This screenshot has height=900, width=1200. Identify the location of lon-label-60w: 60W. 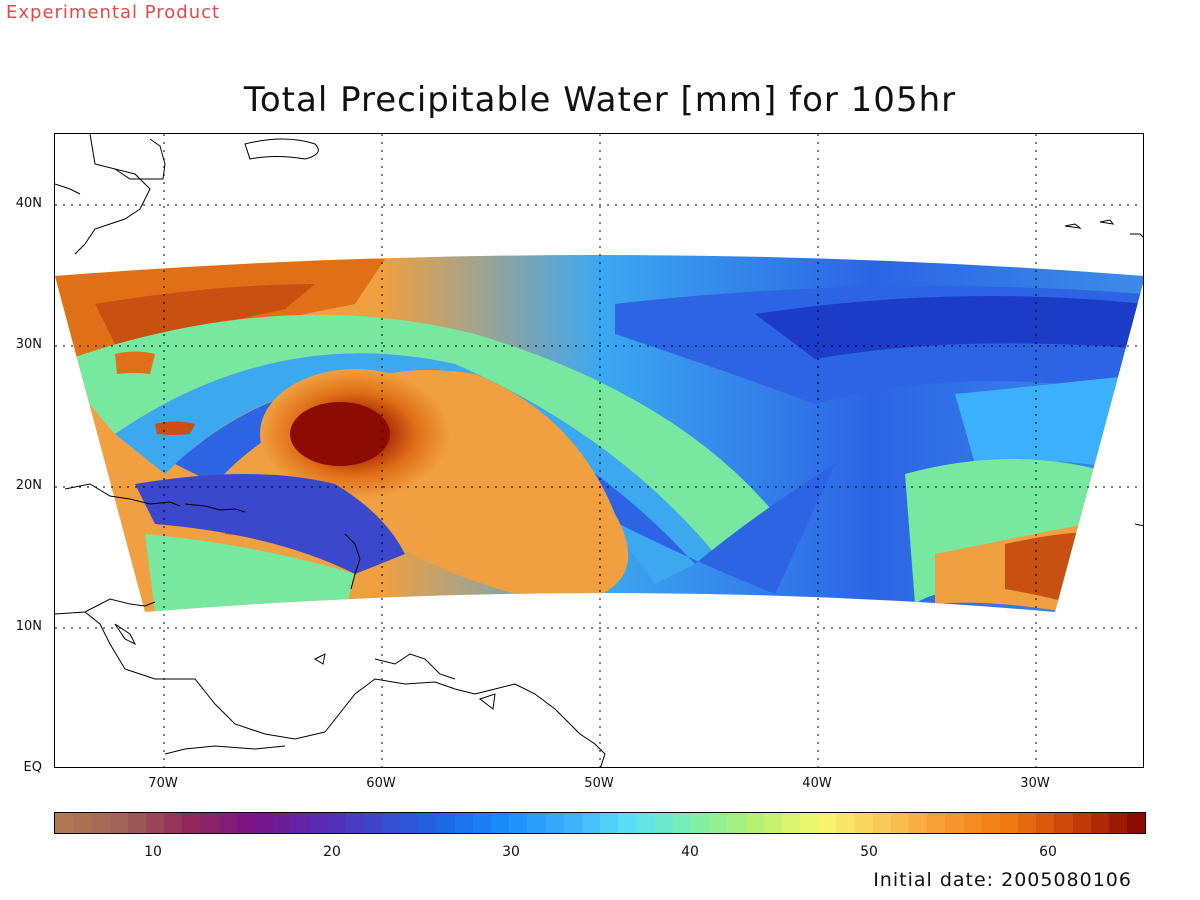
(381, 783).